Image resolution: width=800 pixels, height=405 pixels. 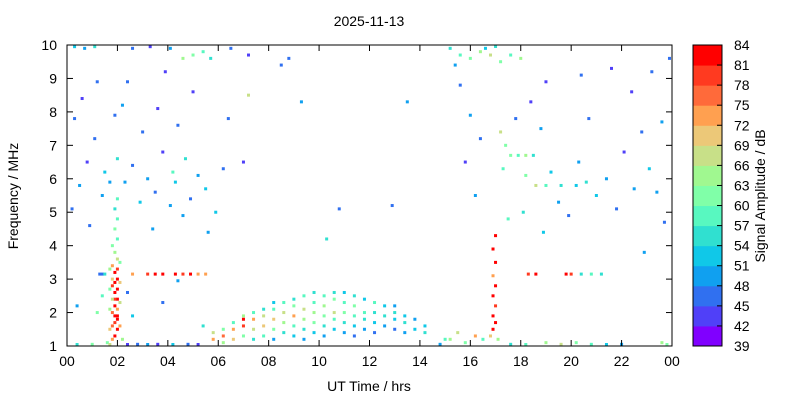 What do you see at coordinates (760, 195) in the screenshot?
I see `colorbar-label: Signal Amplitude / dB` at bounding box center [760, 195].